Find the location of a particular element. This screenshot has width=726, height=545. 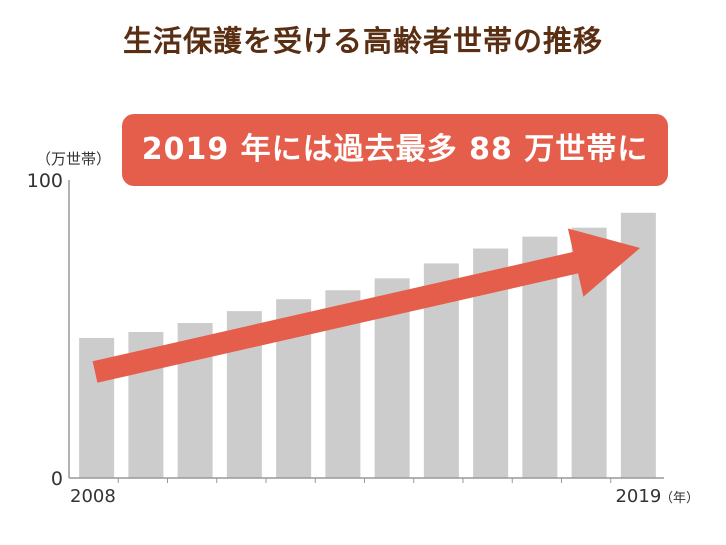

callout-banner: 2019 年には過去最多 88 万世帯に is located at coordinates (395, 150).